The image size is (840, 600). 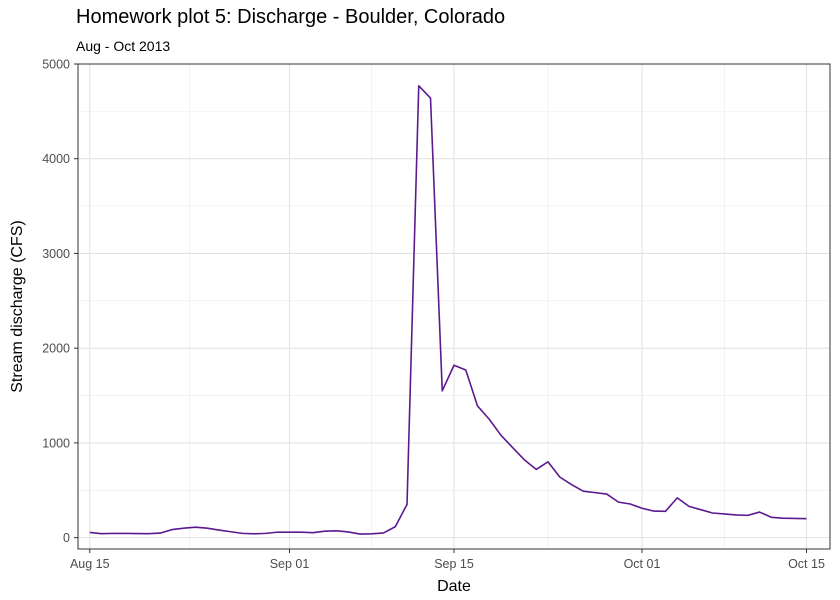 I want to click on y-tick-label: 3000, so click(x=56, y=254).